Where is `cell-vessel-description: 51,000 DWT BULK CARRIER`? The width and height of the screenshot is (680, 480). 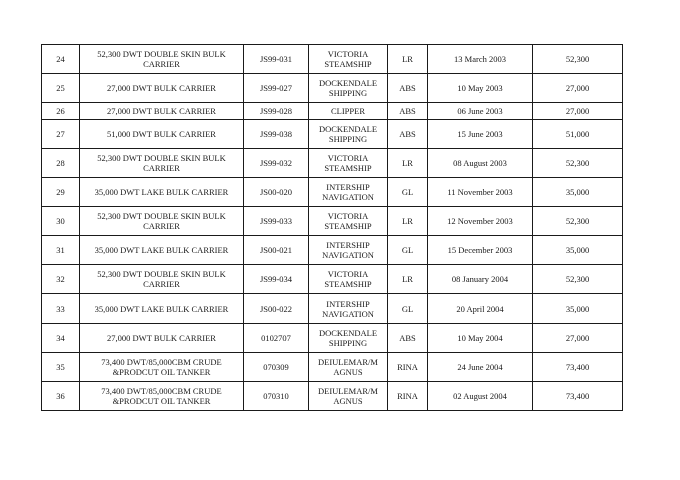 cell-vessel-description: 51,000 DWT BULK CARRIER is located at coordinates (161, 133).